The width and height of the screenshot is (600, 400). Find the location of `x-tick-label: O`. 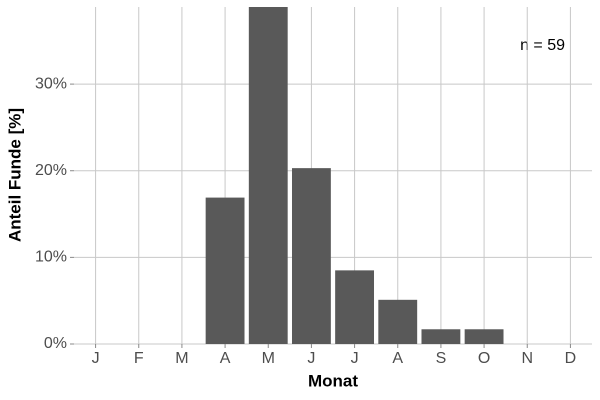

x-tick-label: O is located at coordinates (484, 358).